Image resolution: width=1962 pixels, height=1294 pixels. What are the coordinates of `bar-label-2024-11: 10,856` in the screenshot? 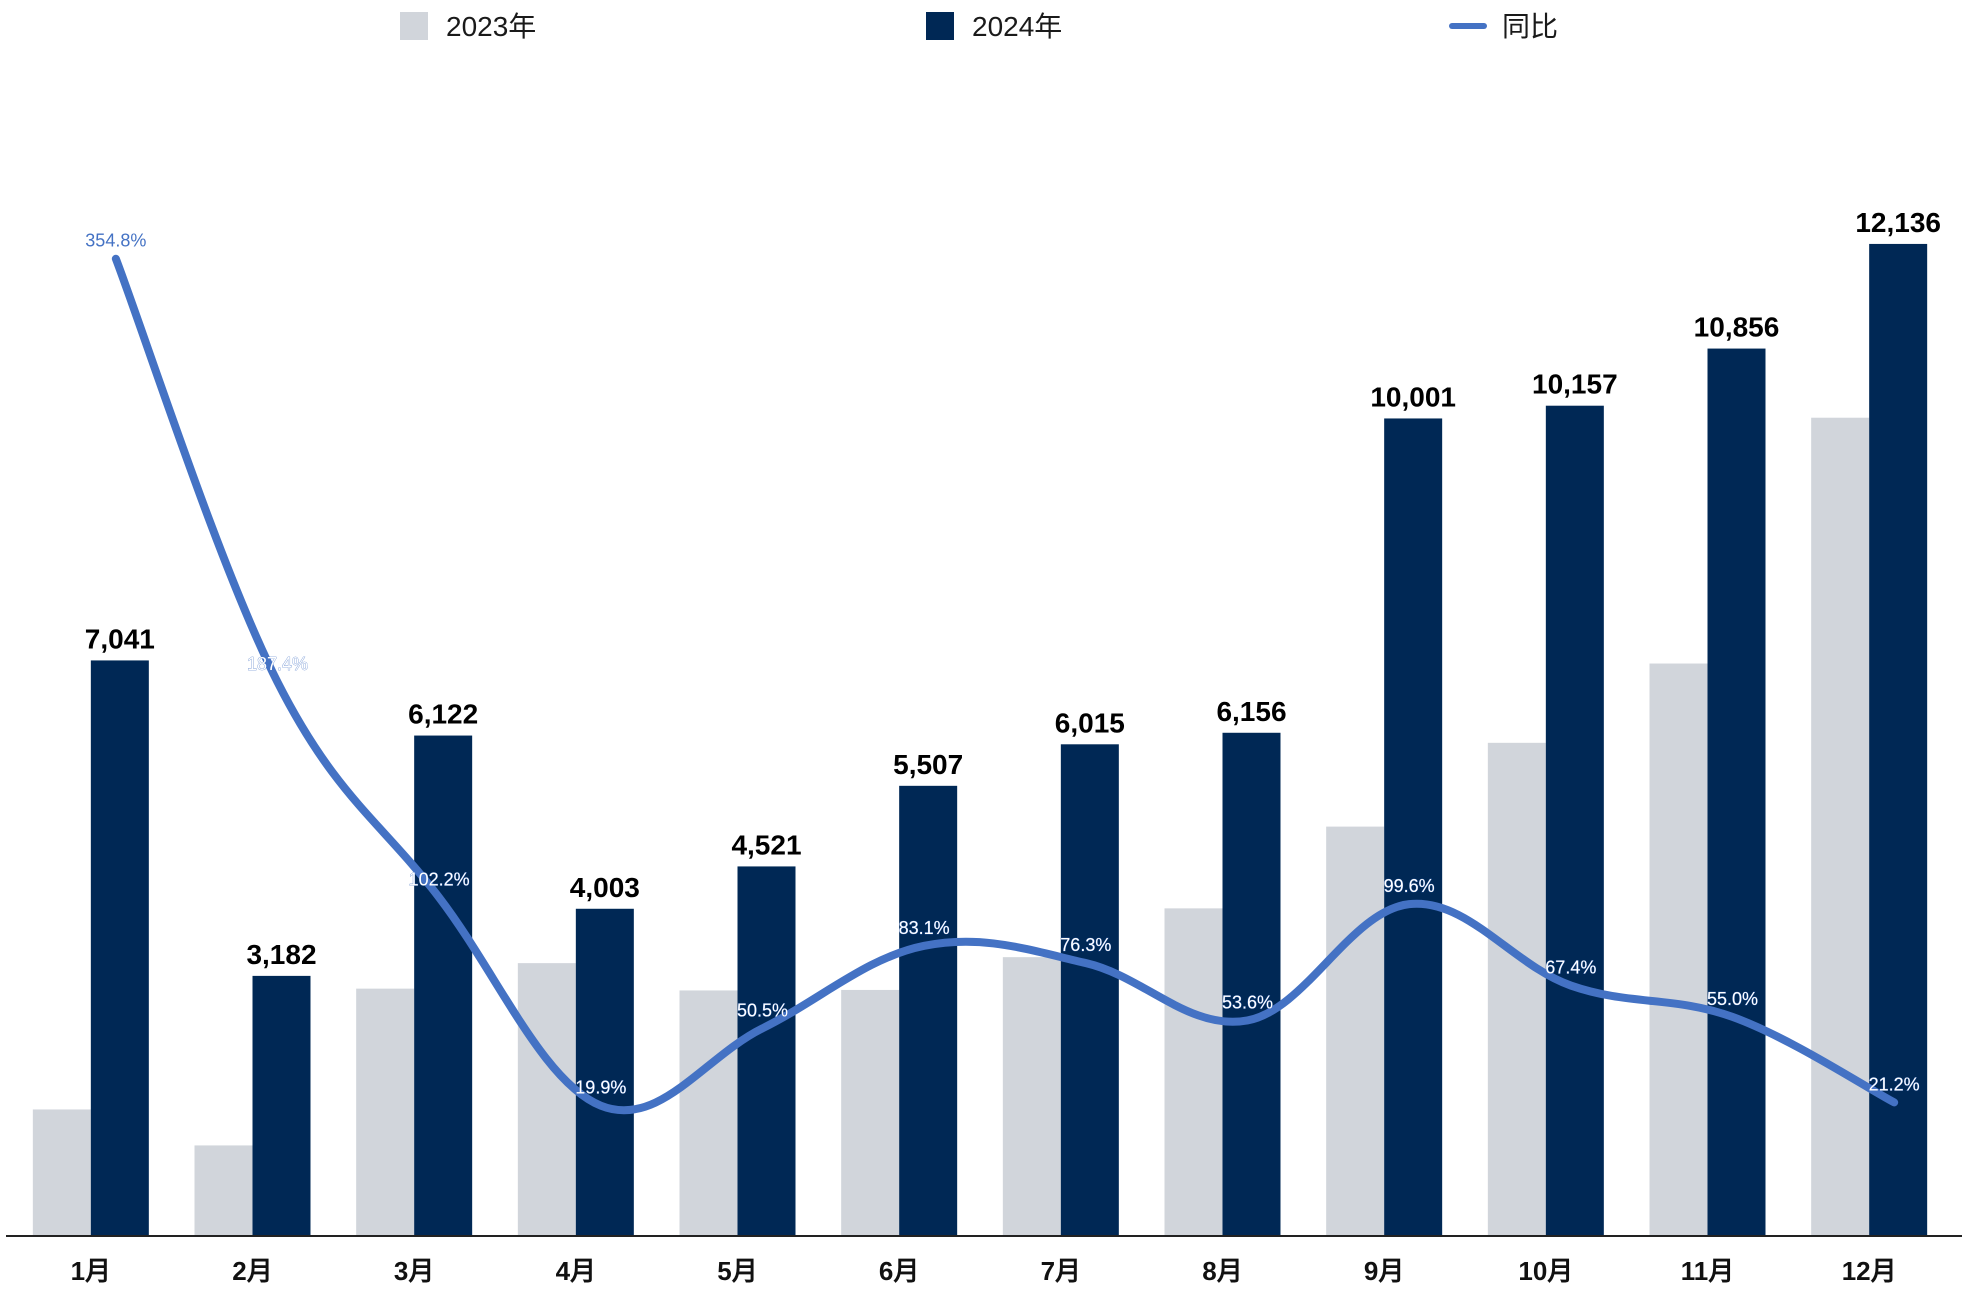 It's located at (1737, 327).